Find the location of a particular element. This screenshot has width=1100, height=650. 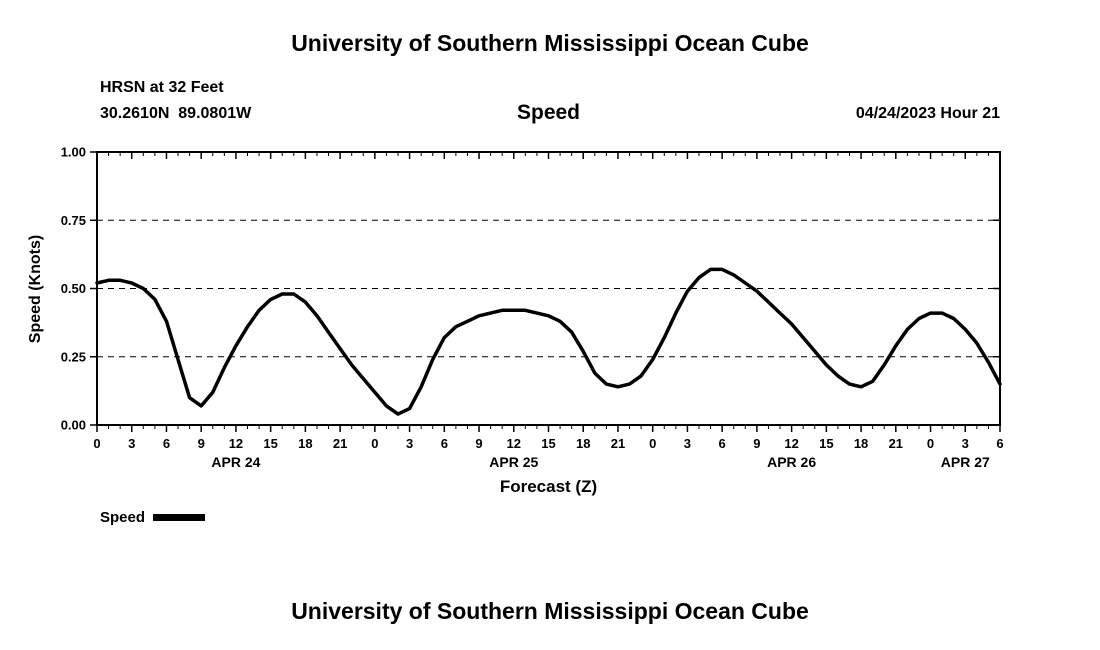

y-tick-label: 0.00 is located at coordinates (73, 425).